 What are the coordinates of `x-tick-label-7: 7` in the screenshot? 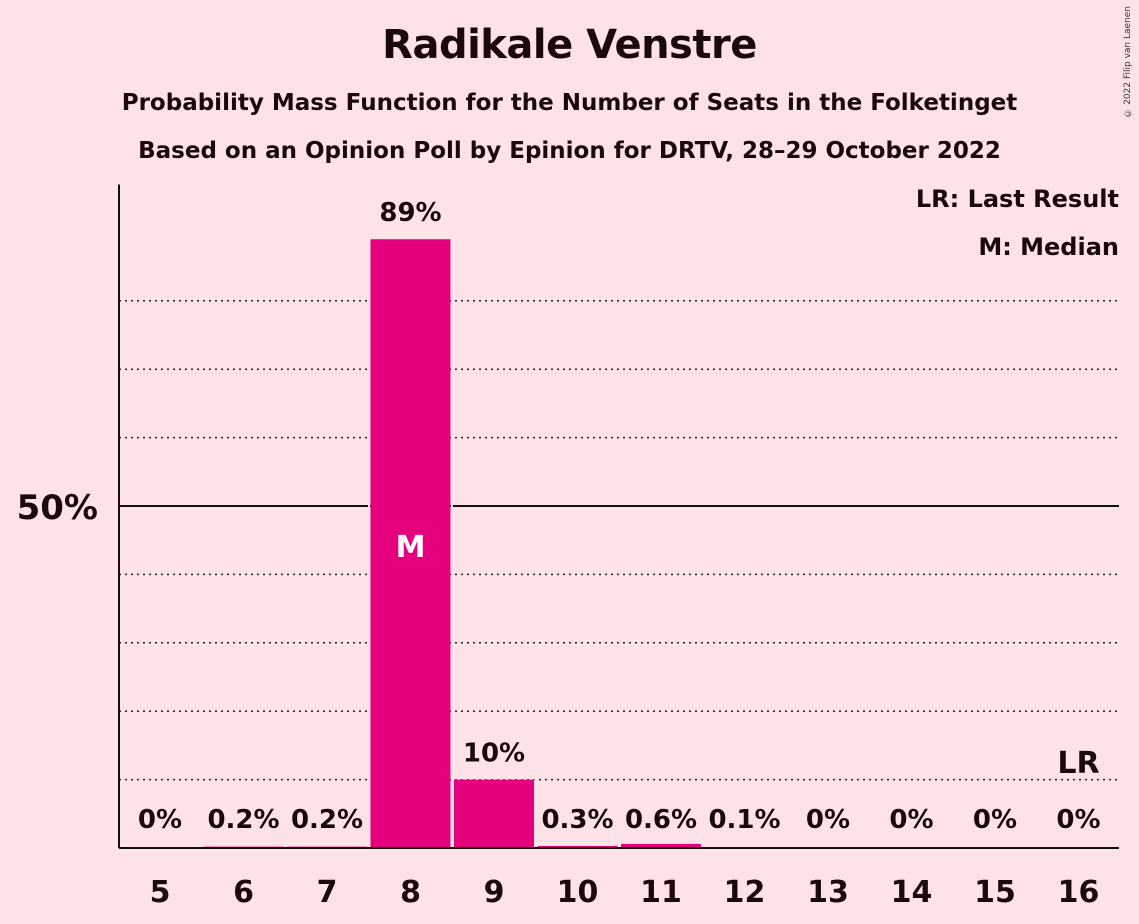 It's located at (327, 892).